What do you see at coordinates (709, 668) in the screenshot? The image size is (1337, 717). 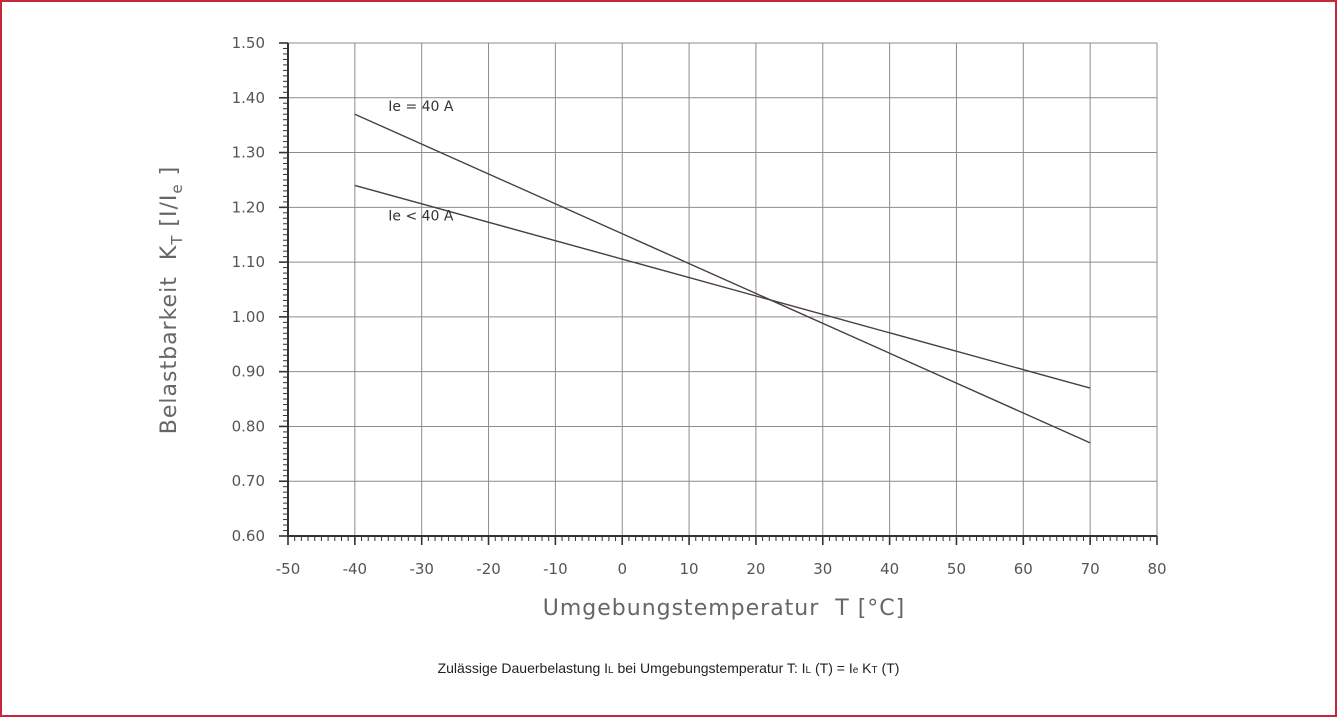 I see `caption-text: bei Umgebungstemperatur T: I` at bounding box center [709, 668].